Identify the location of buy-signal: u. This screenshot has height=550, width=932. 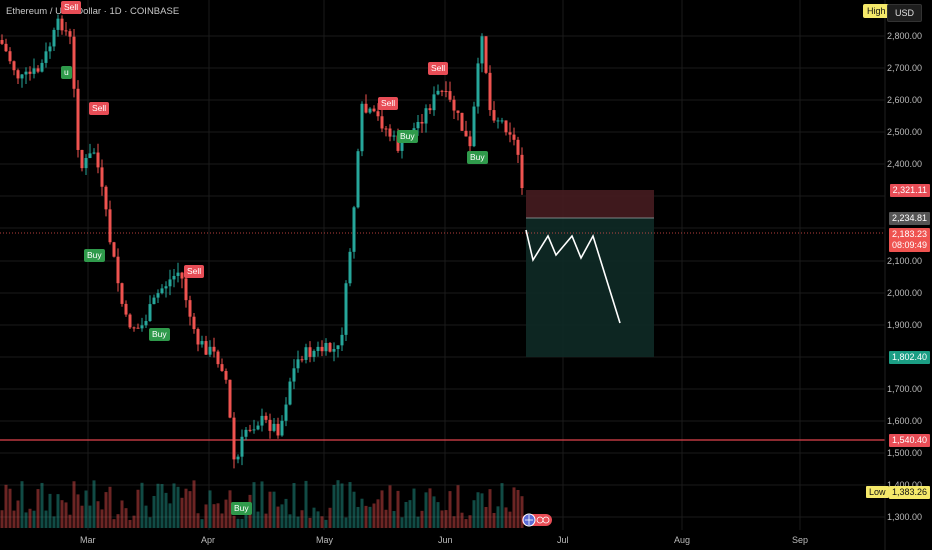
(66, 72).